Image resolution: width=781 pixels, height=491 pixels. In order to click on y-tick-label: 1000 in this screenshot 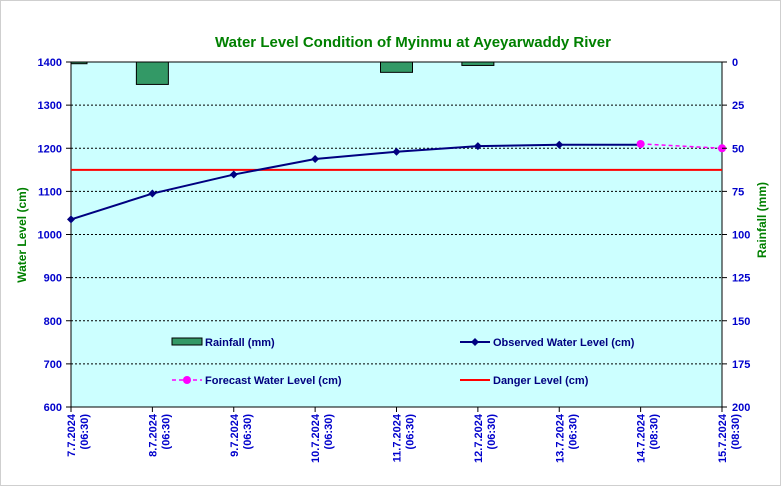, I will do `click(50, 236)`.